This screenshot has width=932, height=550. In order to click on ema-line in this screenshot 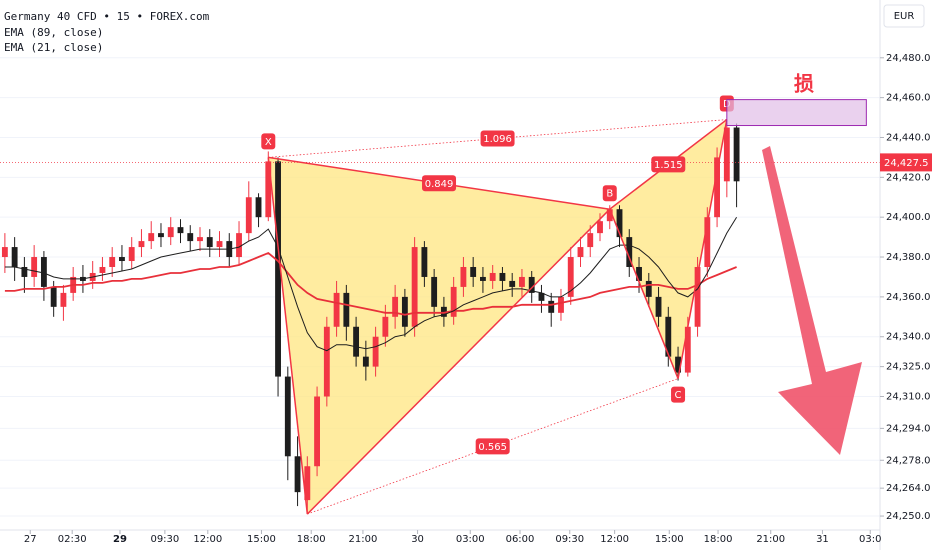, I will do `click(370, 283)`.